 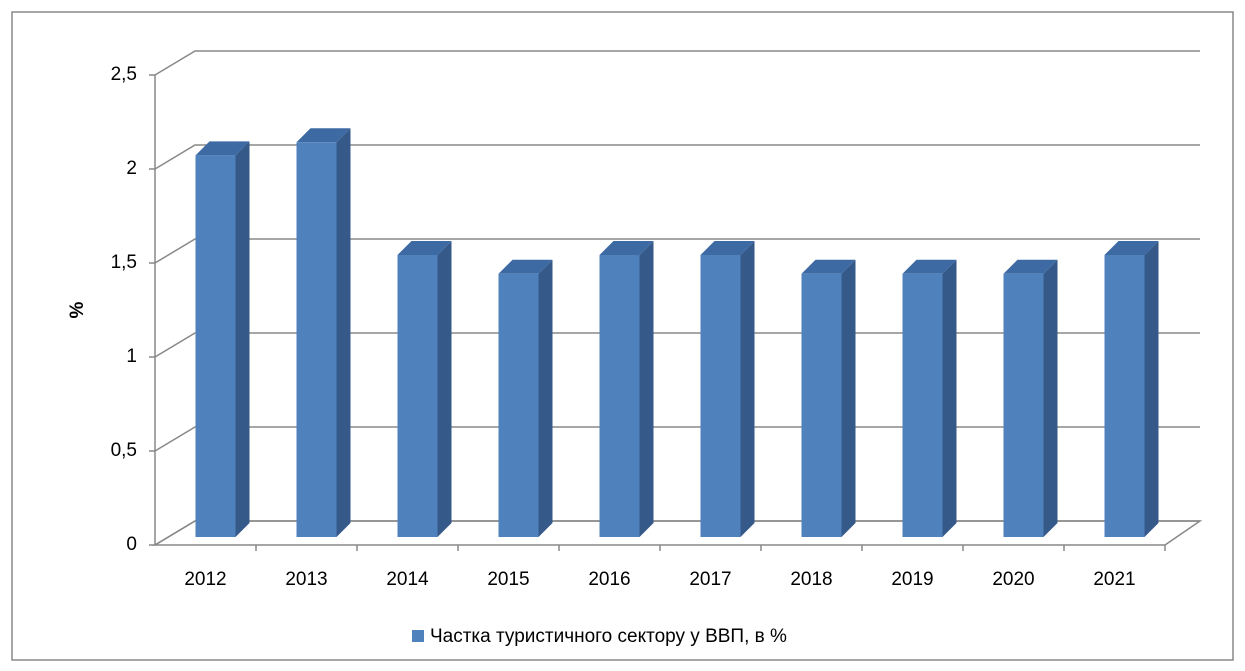 I want to click on y-tick-label: 1, so click(x=131, y=356).